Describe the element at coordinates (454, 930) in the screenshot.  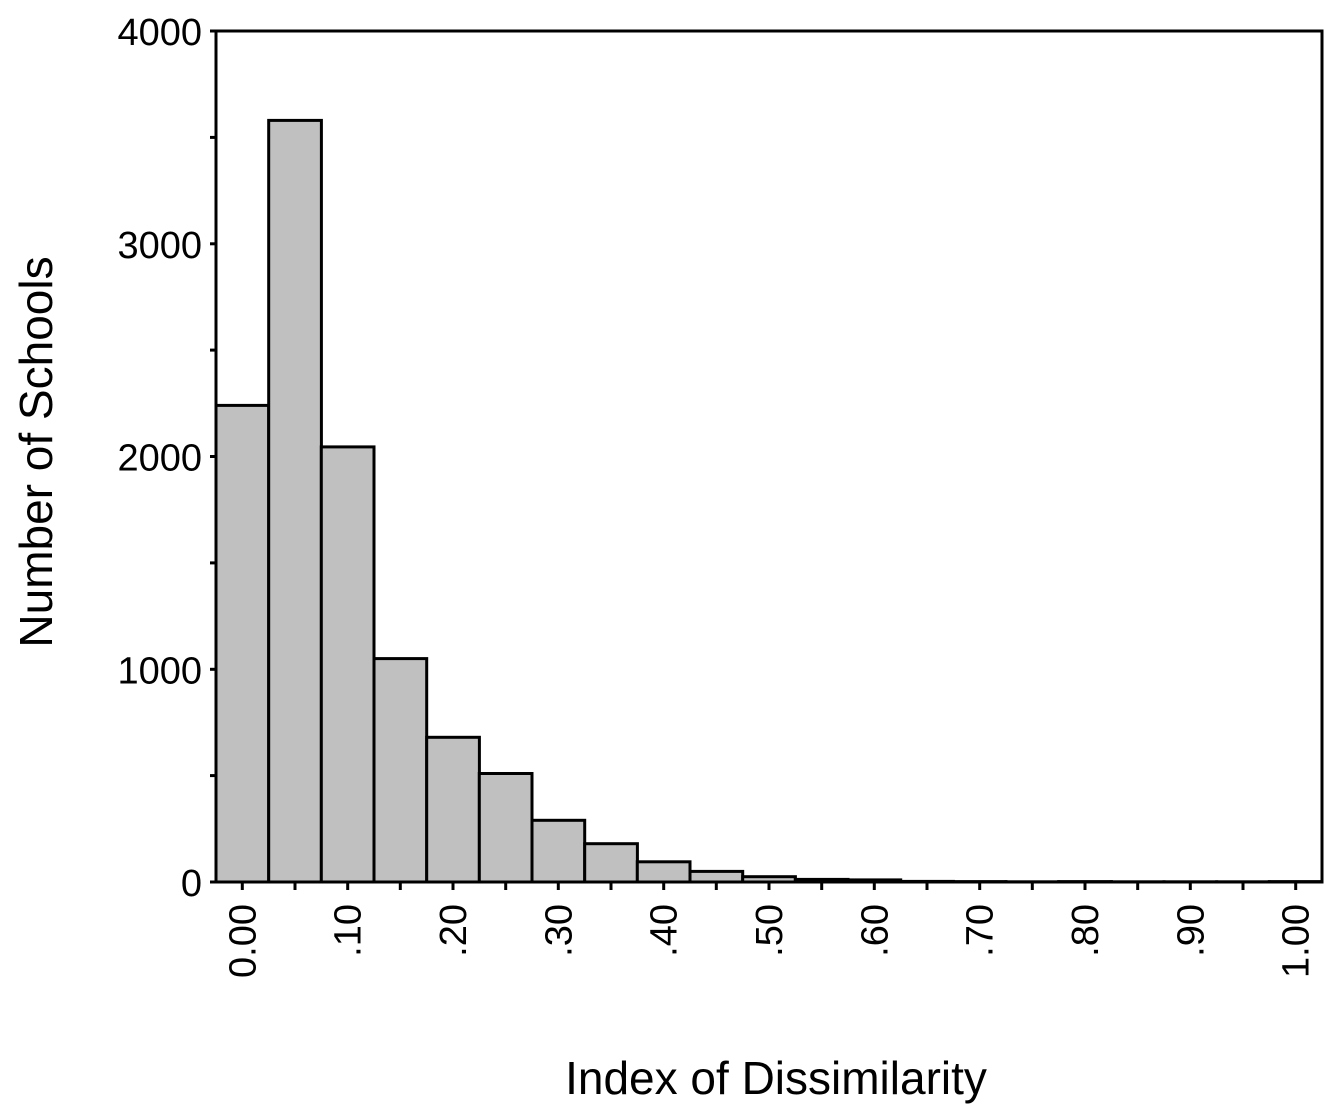
I see `x-tick-label: .20` at that location.